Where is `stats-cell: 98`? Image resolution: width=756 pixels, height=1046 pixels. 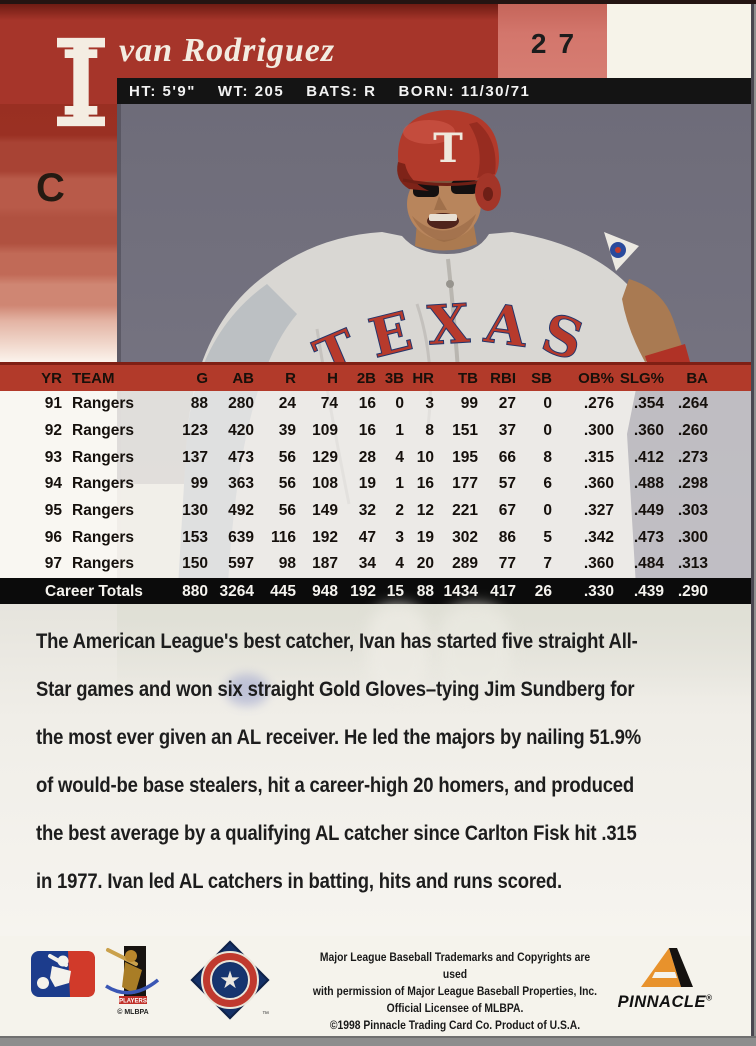
stats-cell: 98 is located at coordinates (287, 564).